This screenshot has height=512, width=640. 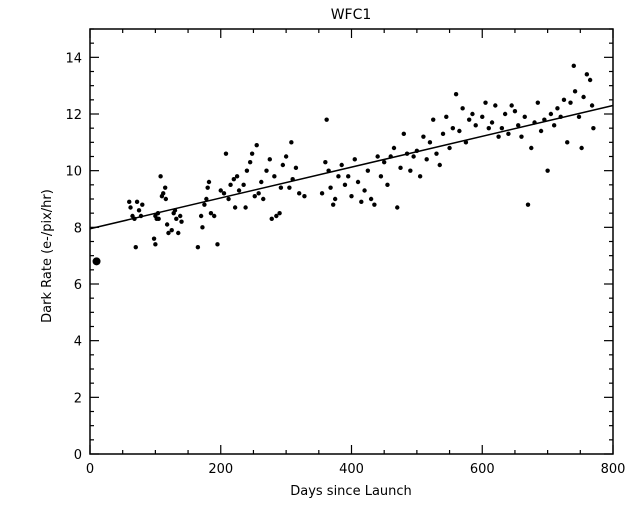 I want to click on y-tick-label: 10, so click(x=73, y=172).